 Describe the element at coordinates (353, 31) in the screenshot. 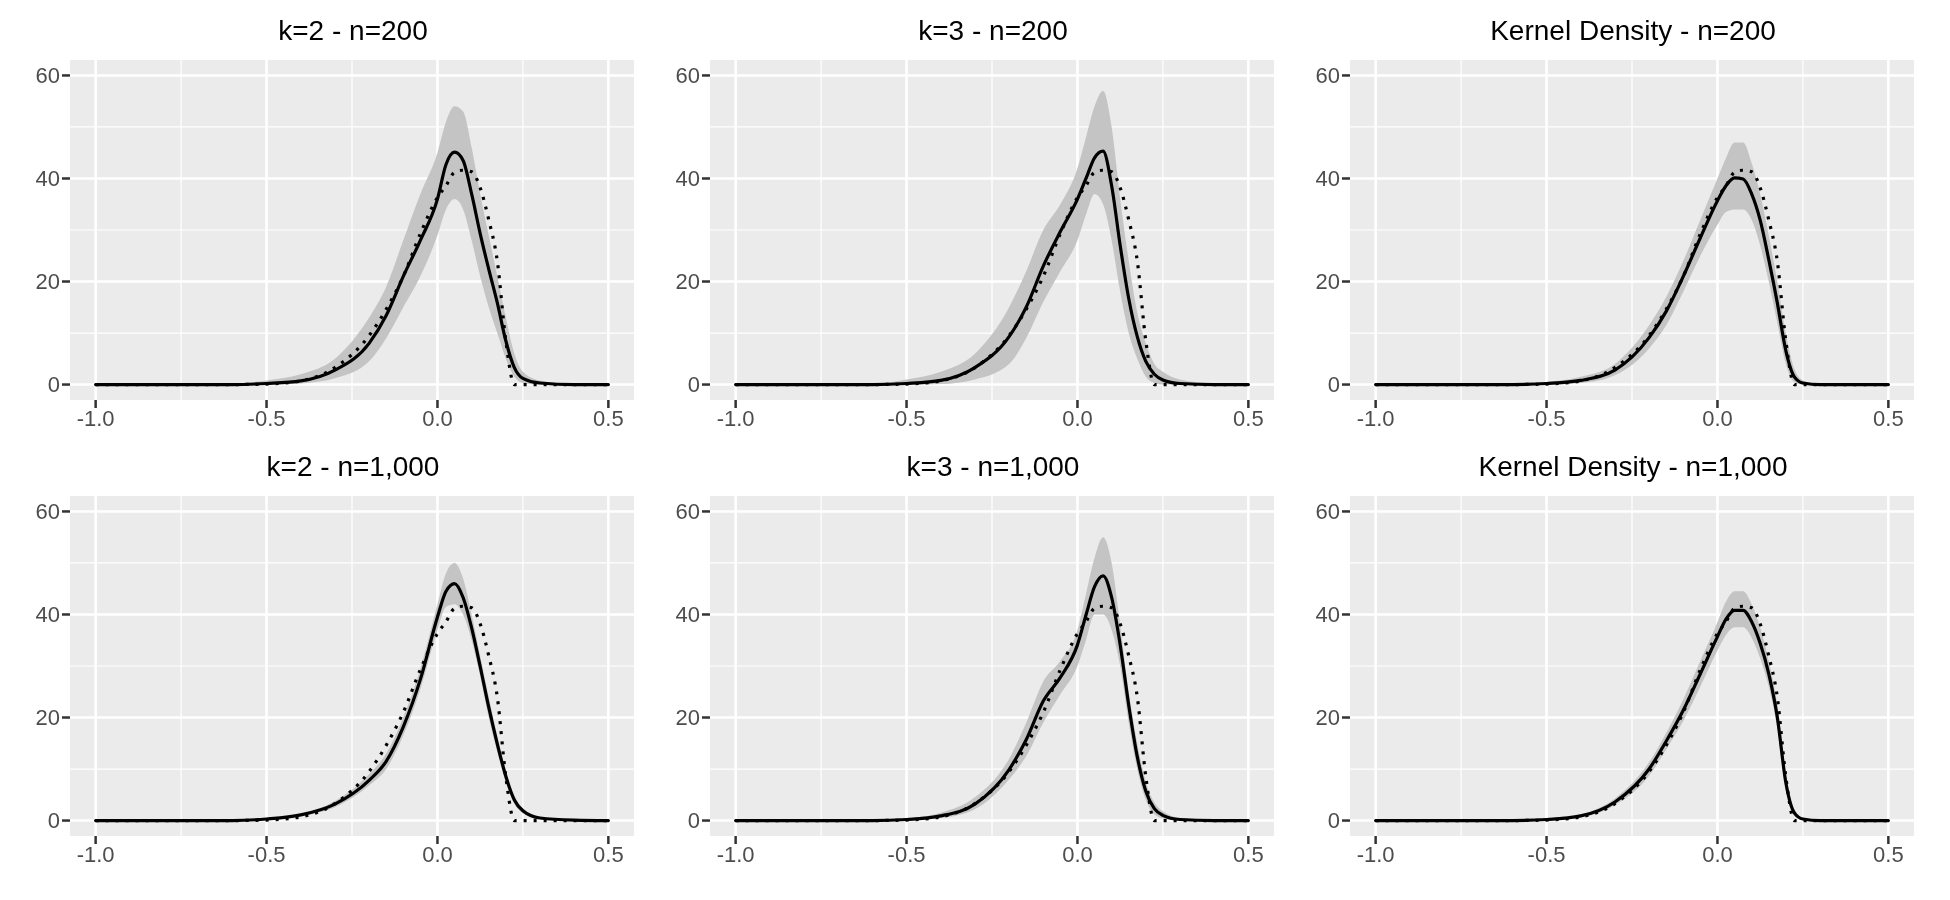

I see `chart-title: k=2 - n=200` at that location.